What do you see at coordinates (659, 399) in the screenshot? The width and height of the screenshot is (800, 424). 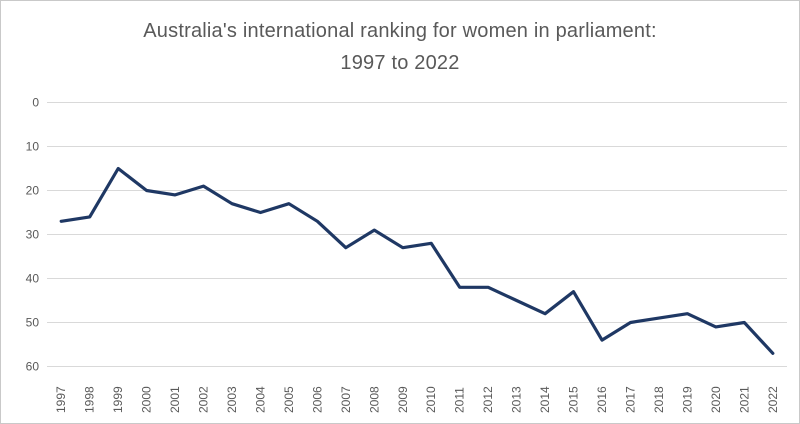 I see `x-tick-label-2018: 2018` at bounding box center [659, 399].